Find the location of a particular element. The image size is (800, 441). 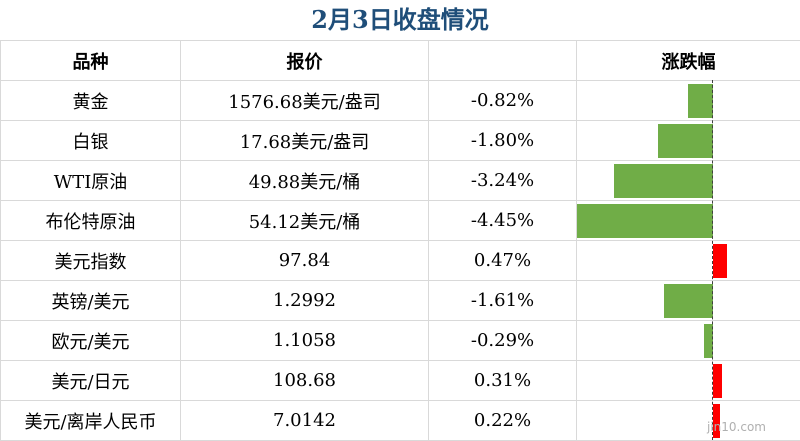

instrument-change: 0.47% is located at coordinates (503, 261).